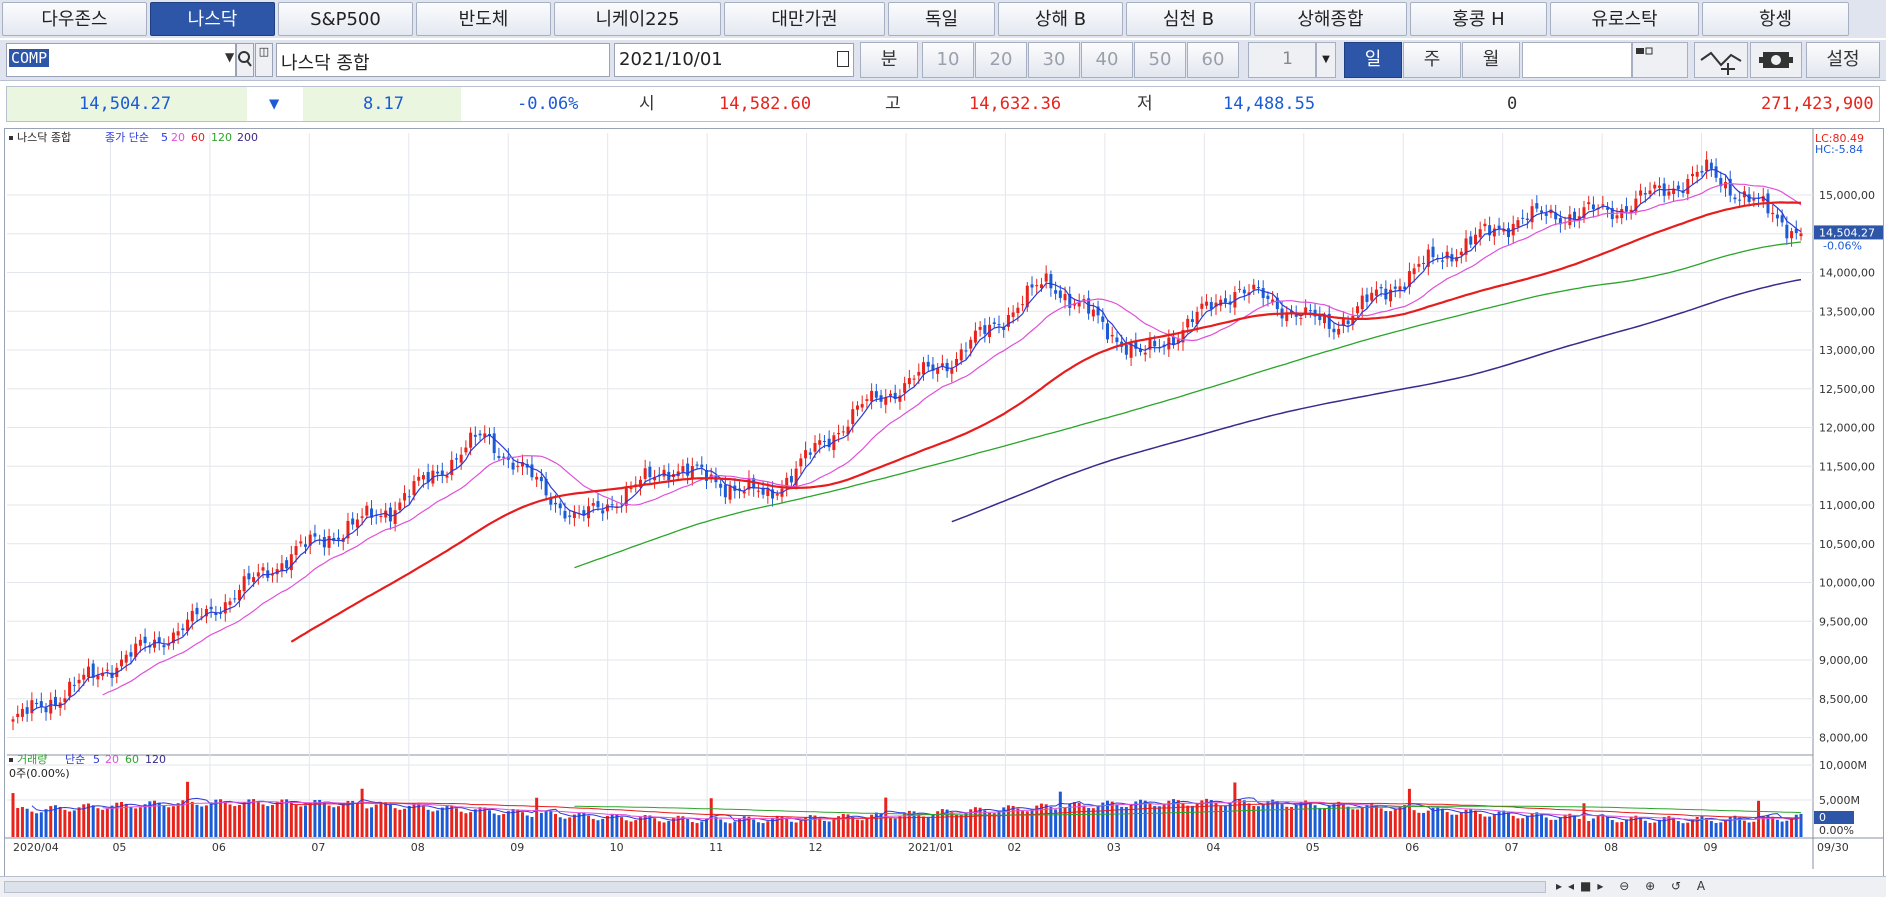 The image size is (1886, 897). I want to click on period-select-icon, so click(1660, 60).